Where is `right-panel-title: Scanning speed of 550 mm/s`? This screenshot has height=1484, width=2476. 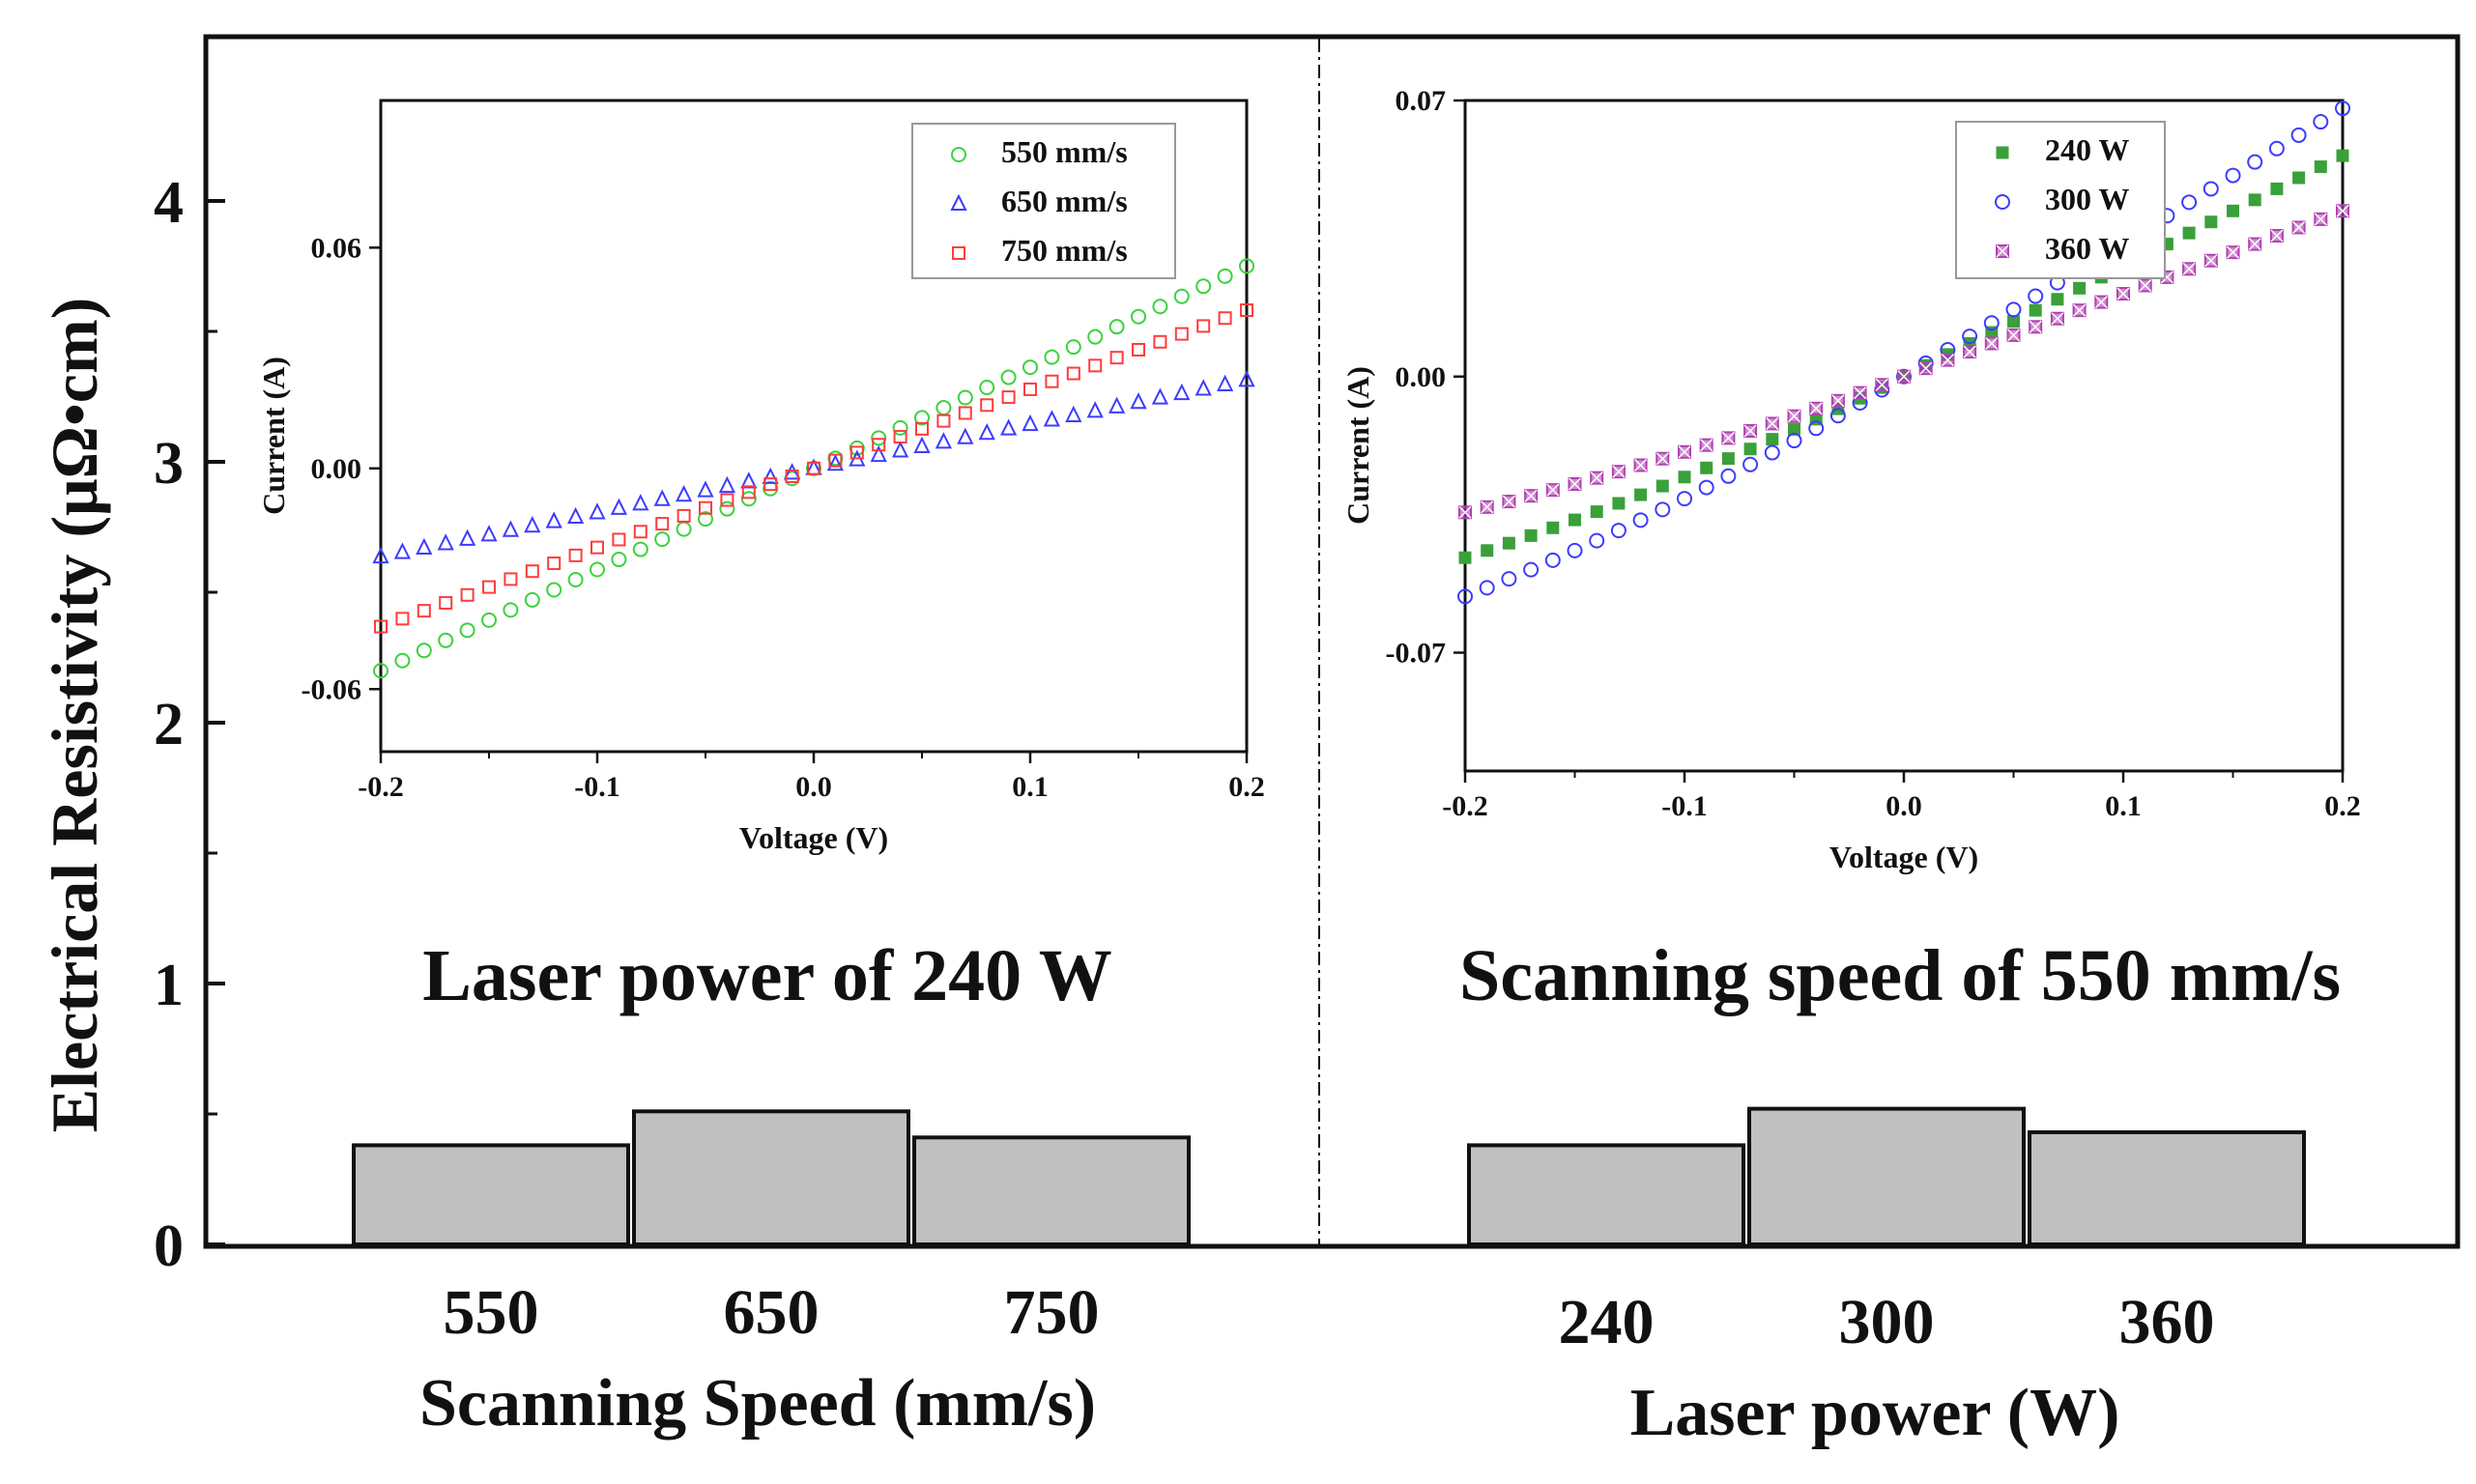
right-panel-title: Scanning speed of 550 mm/s is located at coordinates (1900, 976).